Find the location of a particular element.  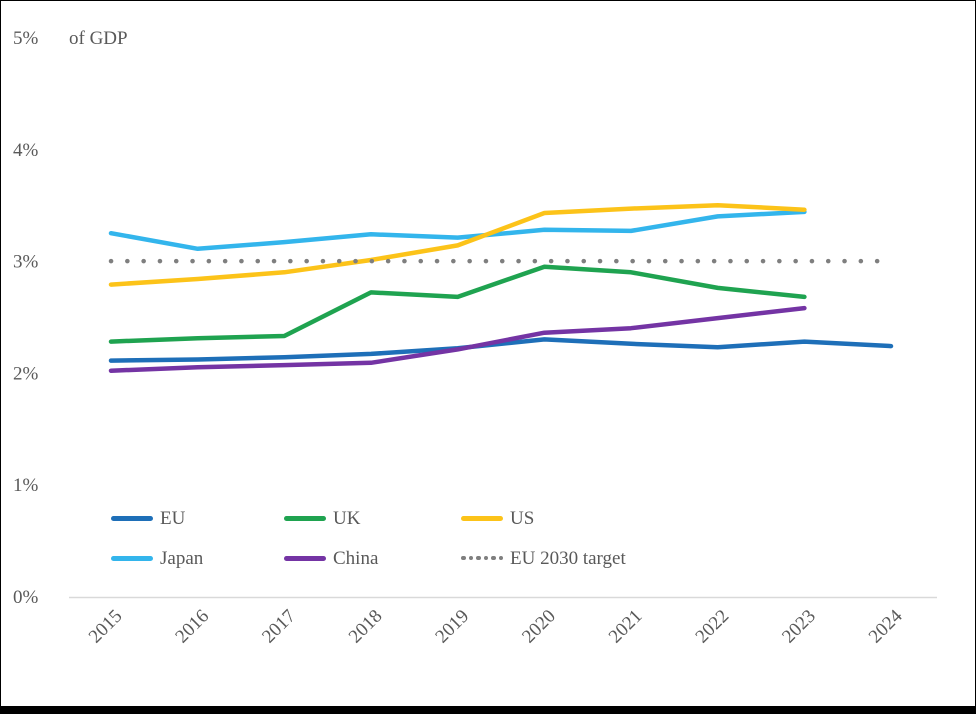

x-tick-group: 2017 is located at coordinates (279, 627).